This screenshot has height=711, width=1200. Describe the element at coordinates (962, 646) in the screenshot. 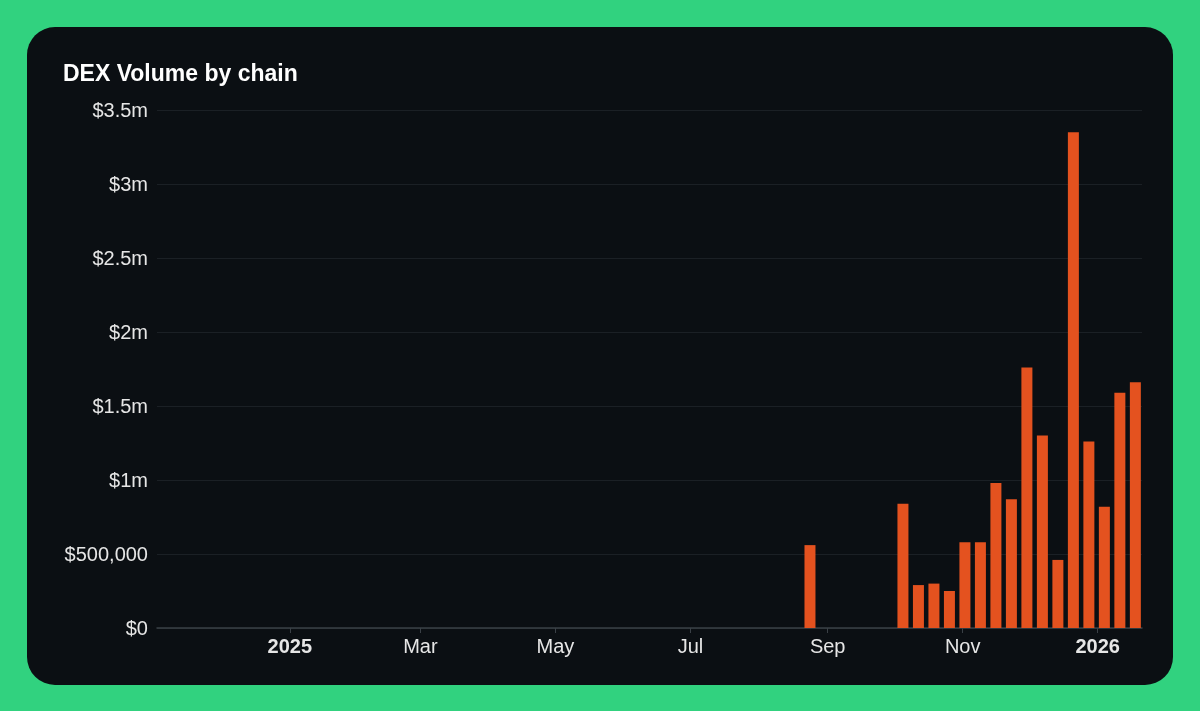

I see `x-tick-label: Nov` at that location.